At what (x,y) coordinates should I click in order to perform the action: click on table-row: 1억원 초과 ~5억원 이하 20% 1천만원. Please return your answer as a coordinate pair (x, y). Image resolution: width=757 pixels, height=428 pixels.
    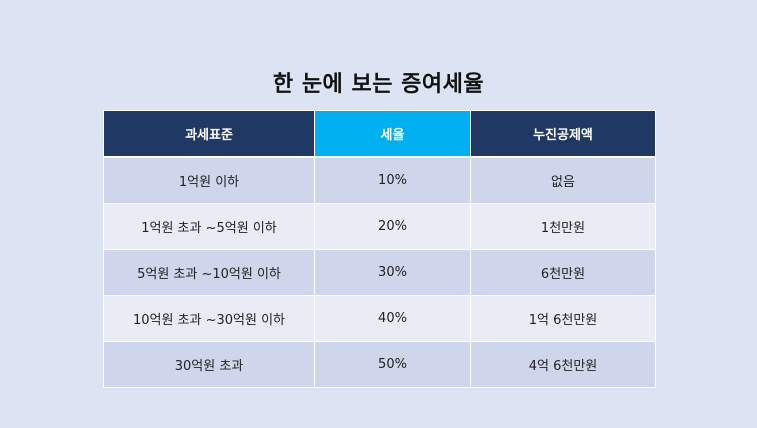
    Looking at the image, I should click on (379, 226).